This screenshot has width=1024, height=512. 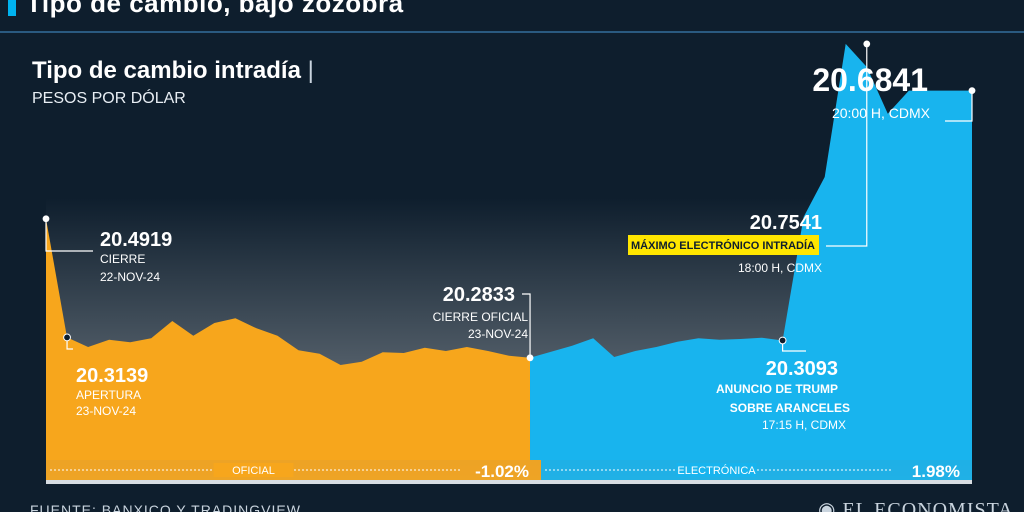 I want to click on point-apertura, so click(x=67, y=337).